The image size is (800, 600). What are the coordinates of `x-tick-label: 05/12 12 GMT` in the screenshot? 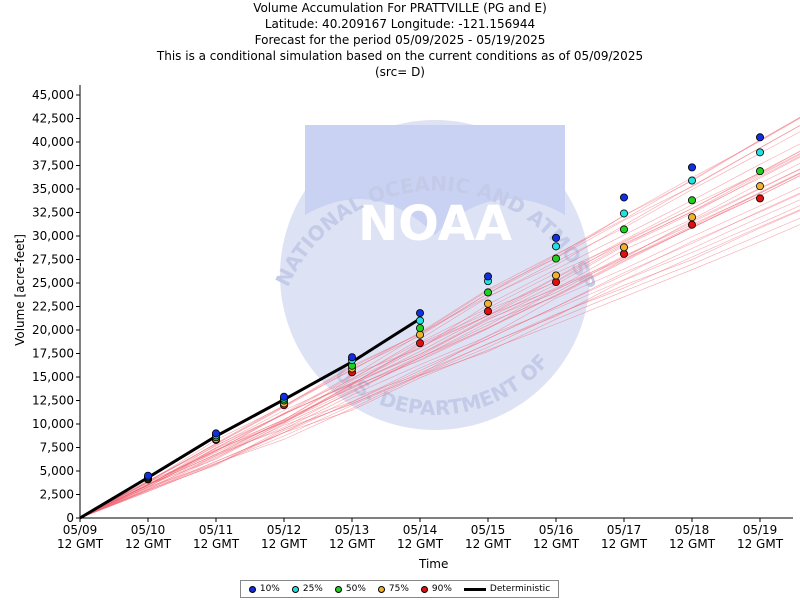 It's located at (284, 537).